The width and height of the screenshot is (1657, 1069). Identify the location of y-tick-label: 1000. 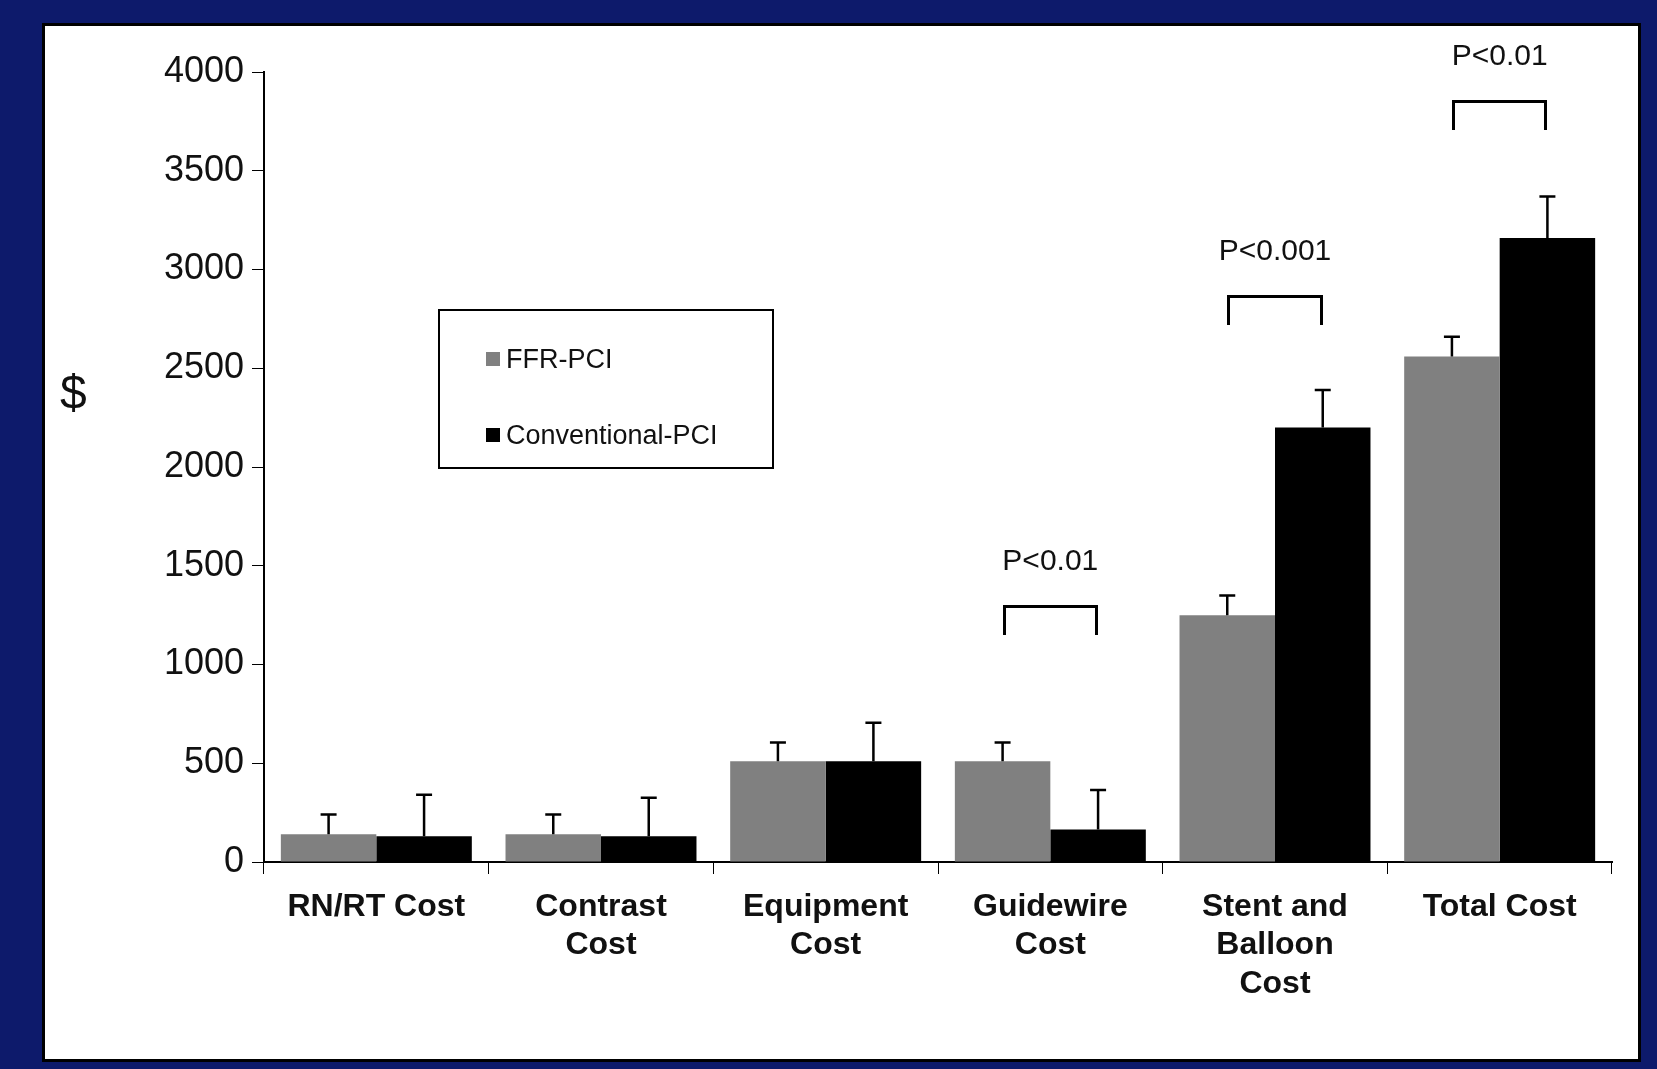
(203, 662).